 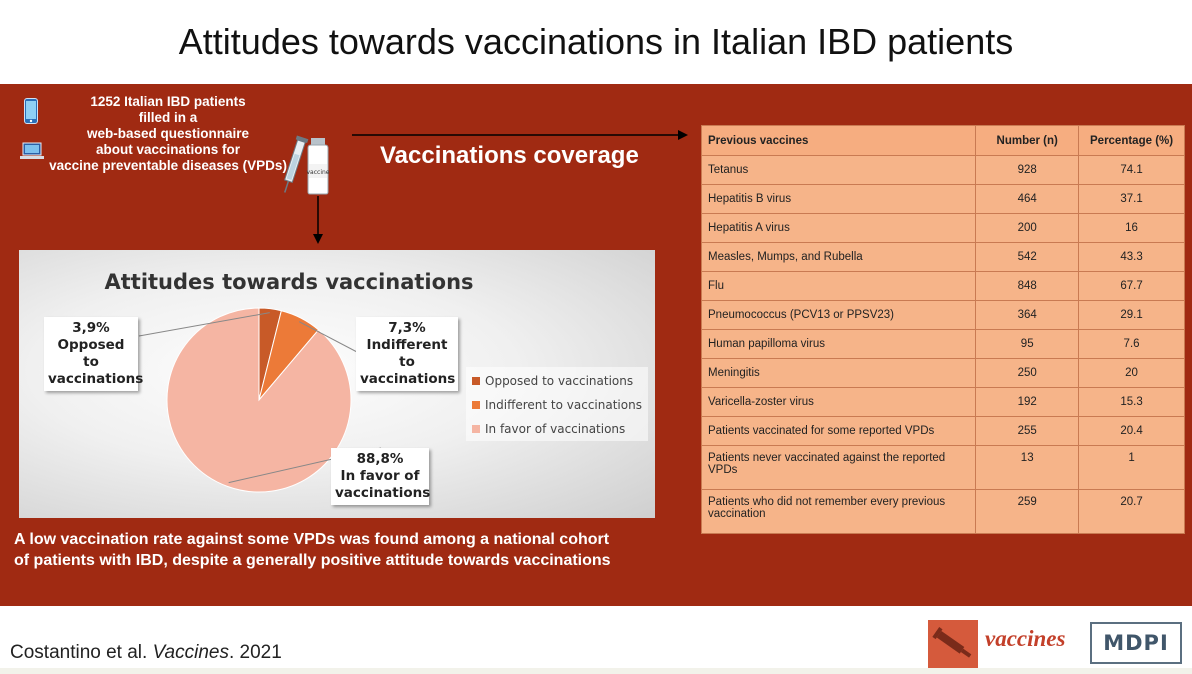 I want to click on table-cell: 464, so click(x=1027, y=199).